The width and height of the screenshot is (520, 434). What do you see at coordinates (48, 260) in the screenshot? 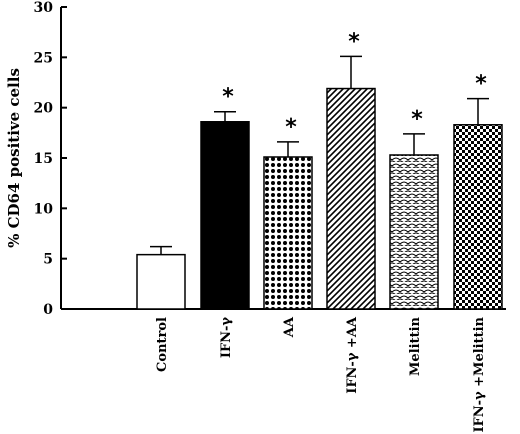
I see `y-tick-label: 5` at bounding box center [48, 260].